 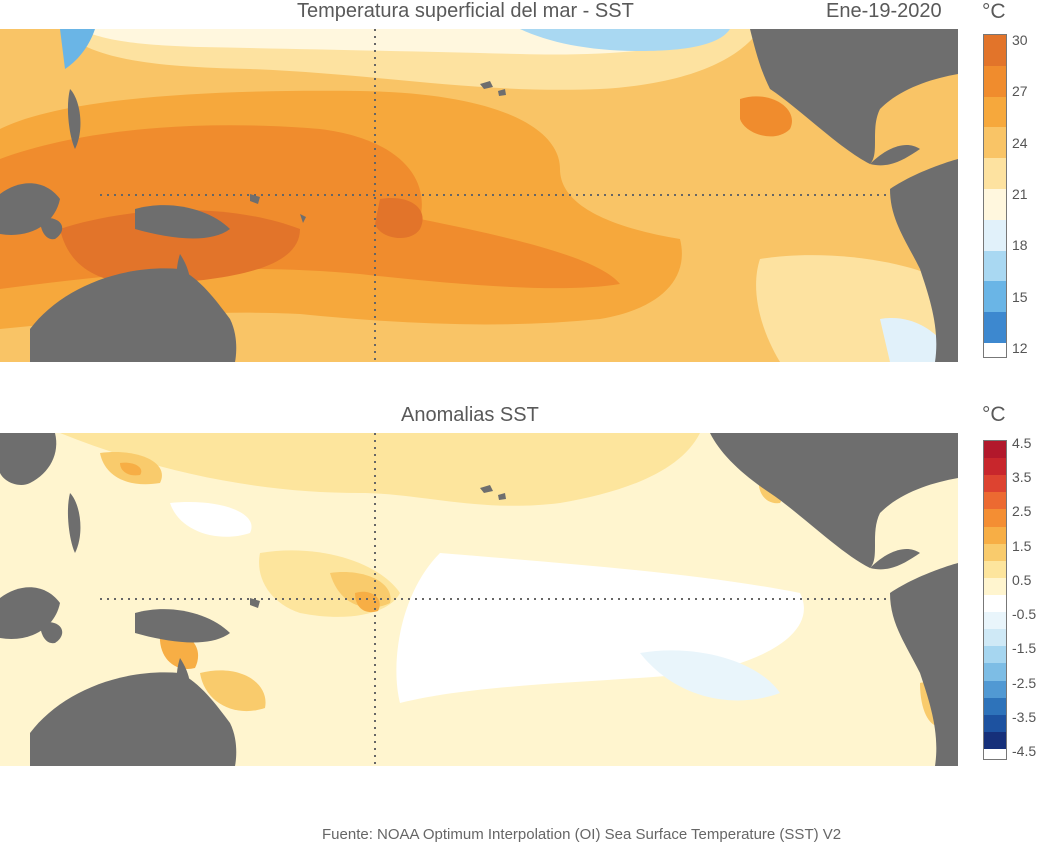 I want to click on anomaly-colorbar, so click(x=995, y=600).